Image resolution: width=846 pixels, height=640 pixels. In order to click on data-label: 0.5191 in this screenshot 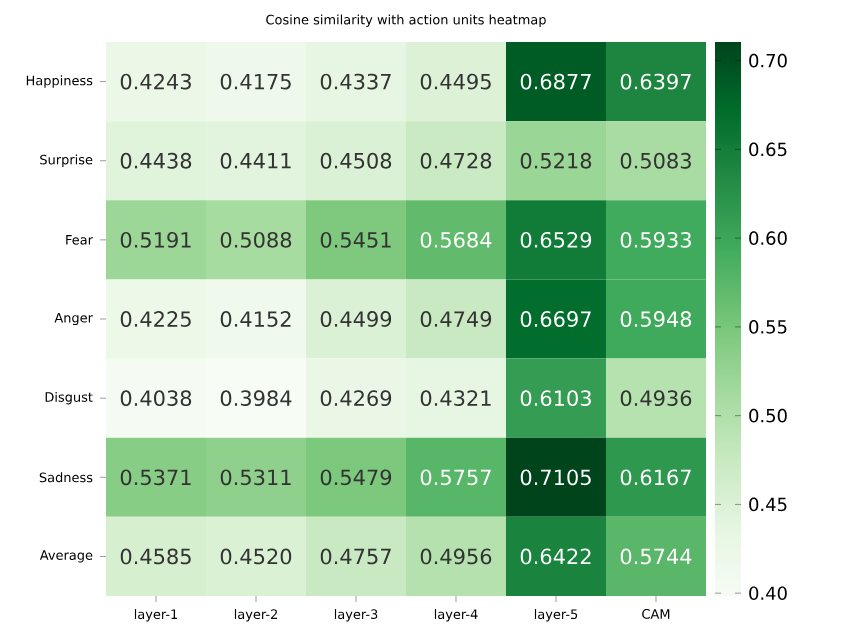, I will do `click(155, 239)`.